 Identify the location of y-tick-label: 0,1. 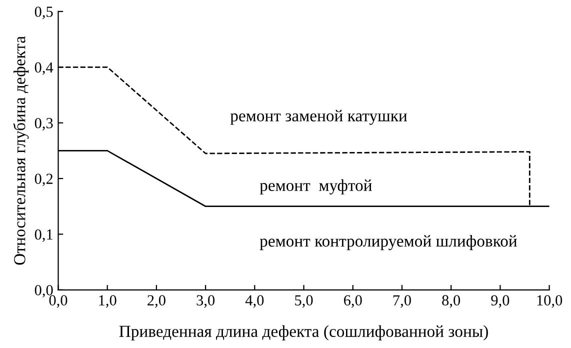
(43, 235).